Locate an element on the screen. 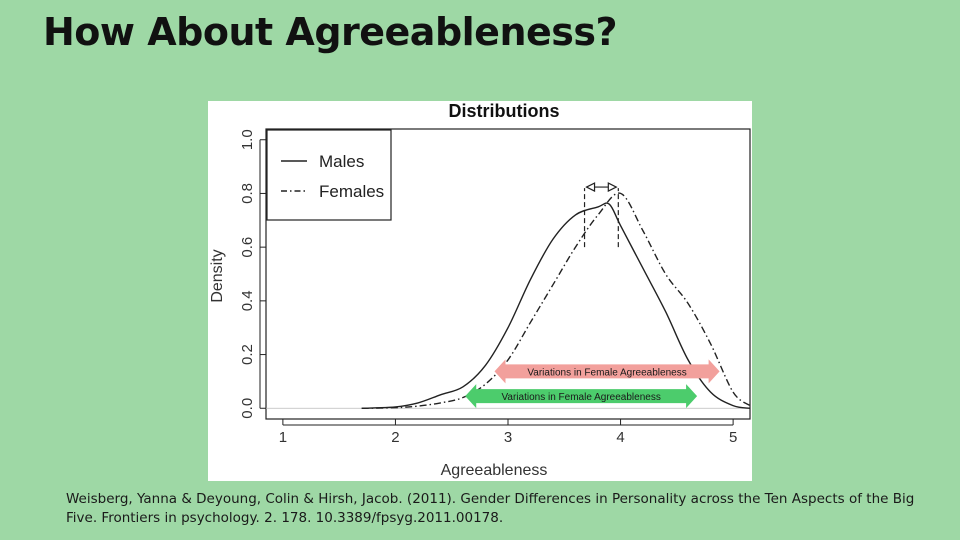  annotation-label-1: Variations in Female Agreeableness is located at coordinates (606, 372).